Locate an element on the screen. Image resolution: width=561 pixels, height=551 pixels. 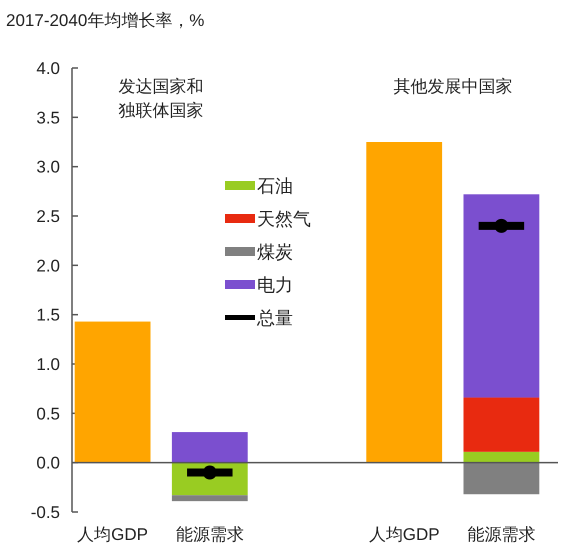
y-tick-label: 0.0 is located at coordinates (48, 463).